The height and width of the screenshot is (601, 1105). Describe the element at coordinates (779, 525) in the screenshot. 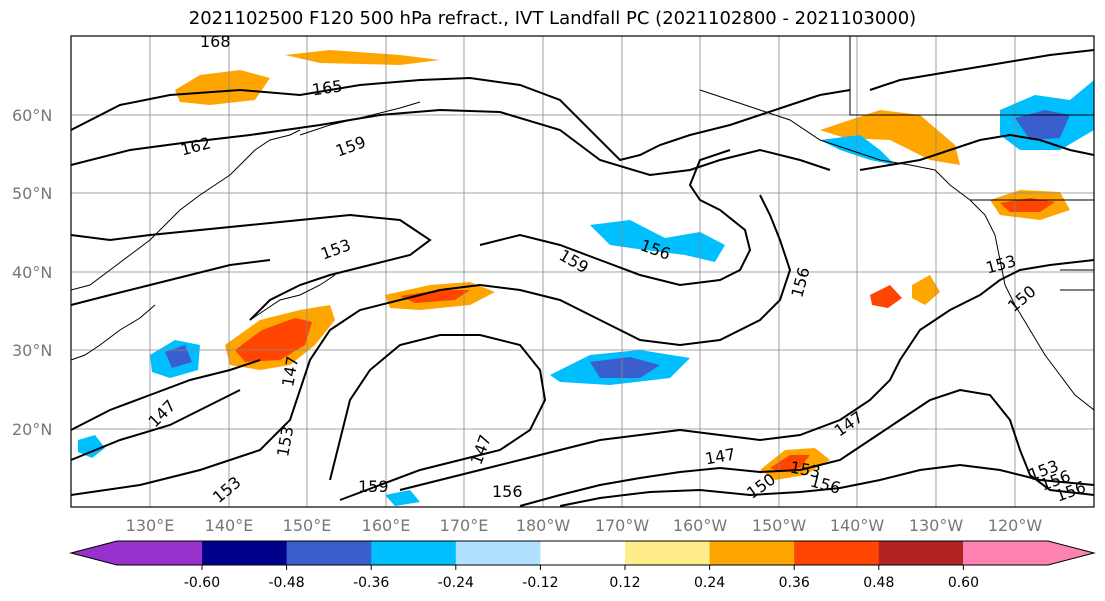

I see `lon-label: 150°W` at that location.